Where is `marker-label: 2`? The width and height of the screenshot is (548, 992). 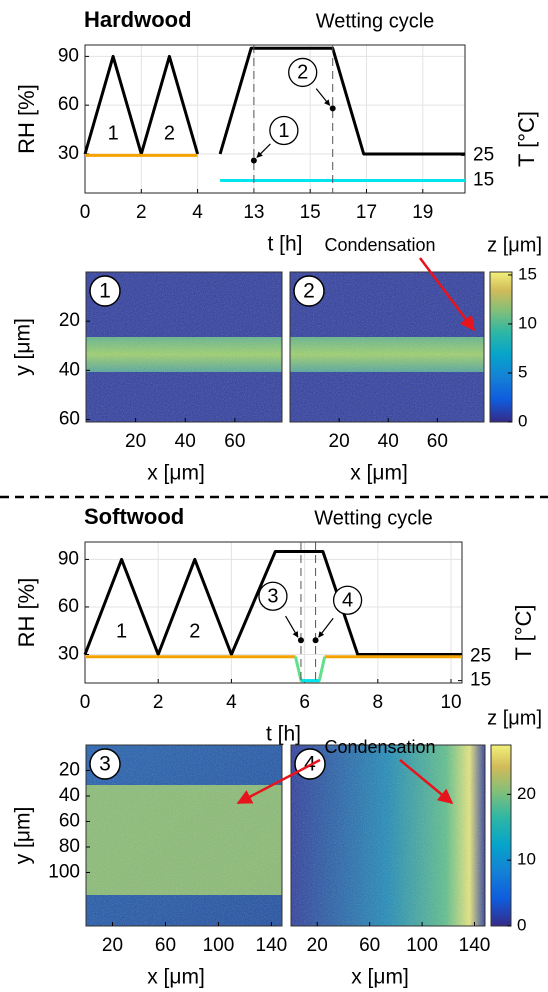
marker-label: 2 is located at coordinates (302, 73).